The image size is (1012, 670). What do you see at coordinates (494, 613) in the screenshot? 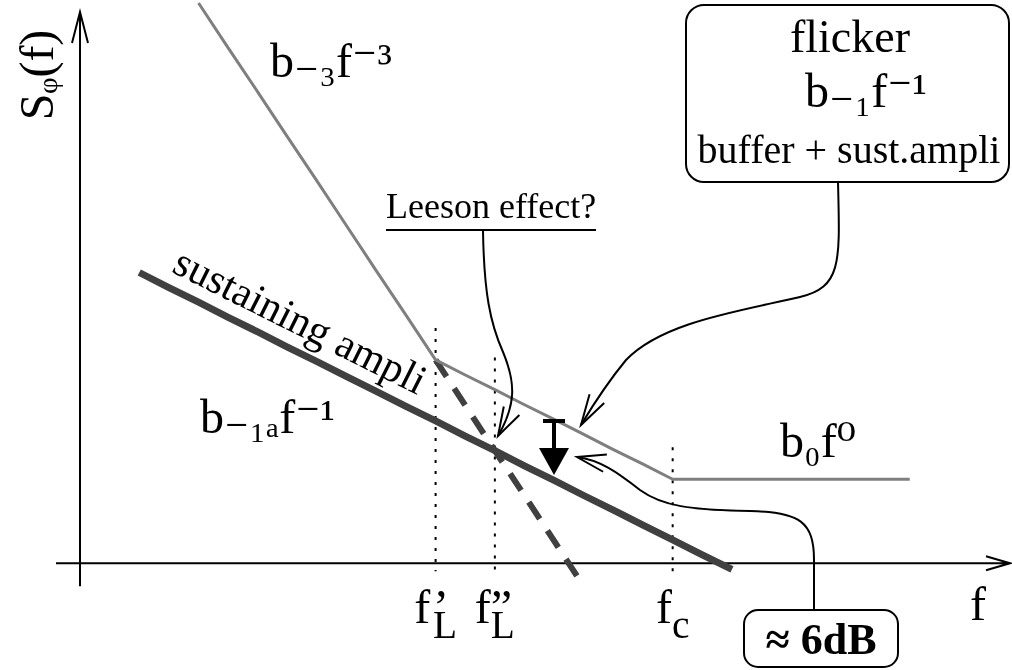
I see `x-tick-label: f”L` at bounding box center [494, 613].